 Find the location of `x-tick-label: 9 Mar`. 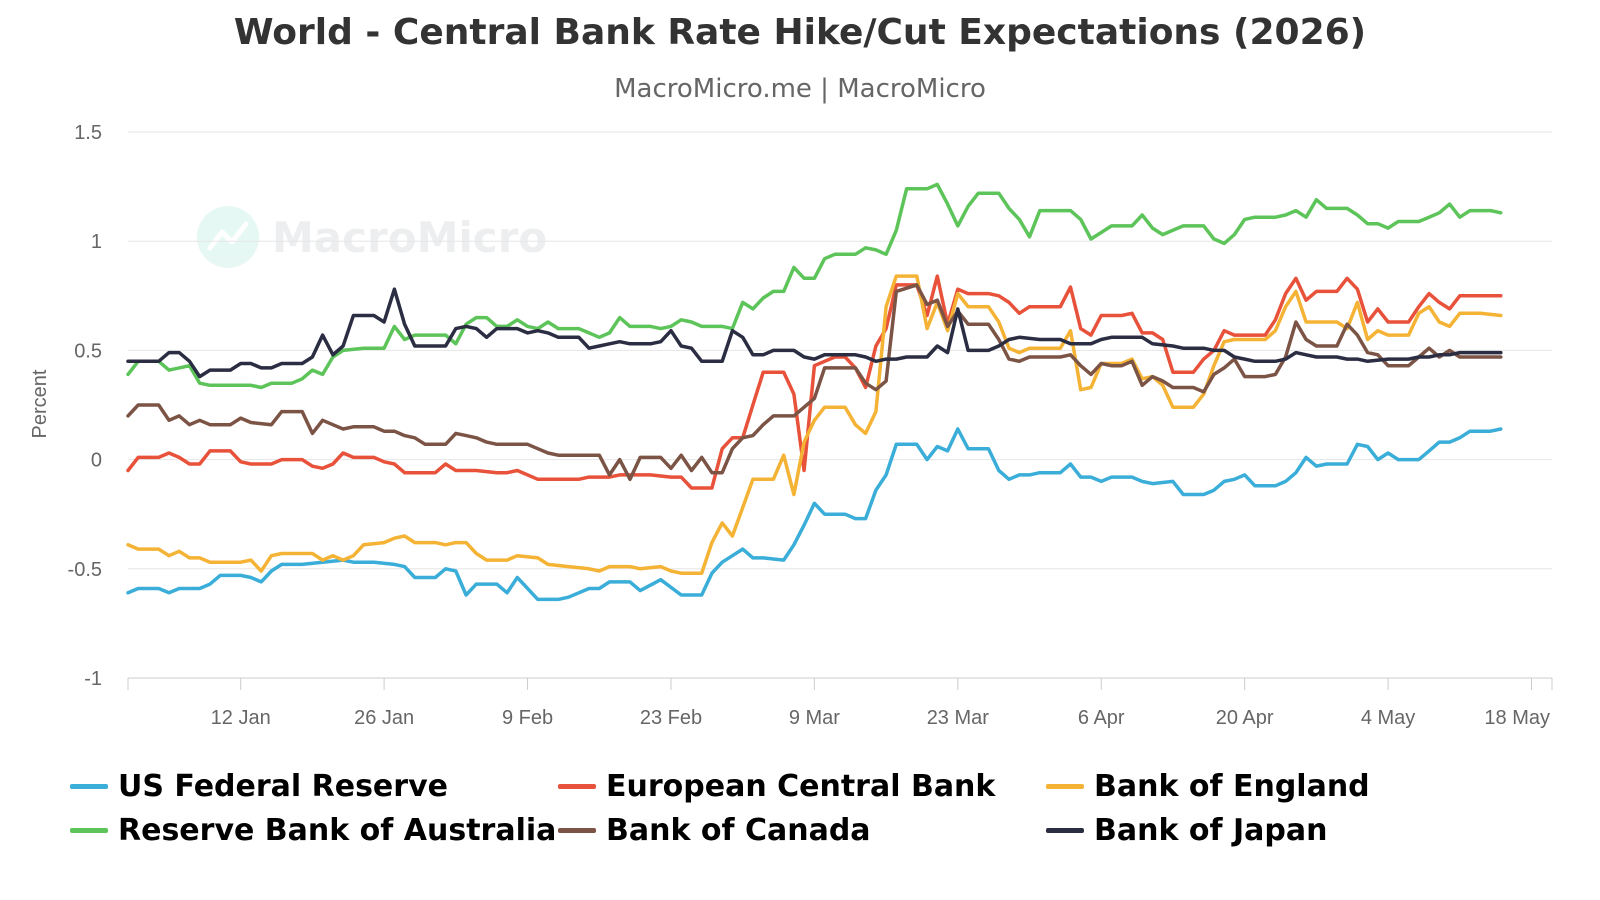

x-tick-label: 9 Mar is located at coordinates (814, 718).